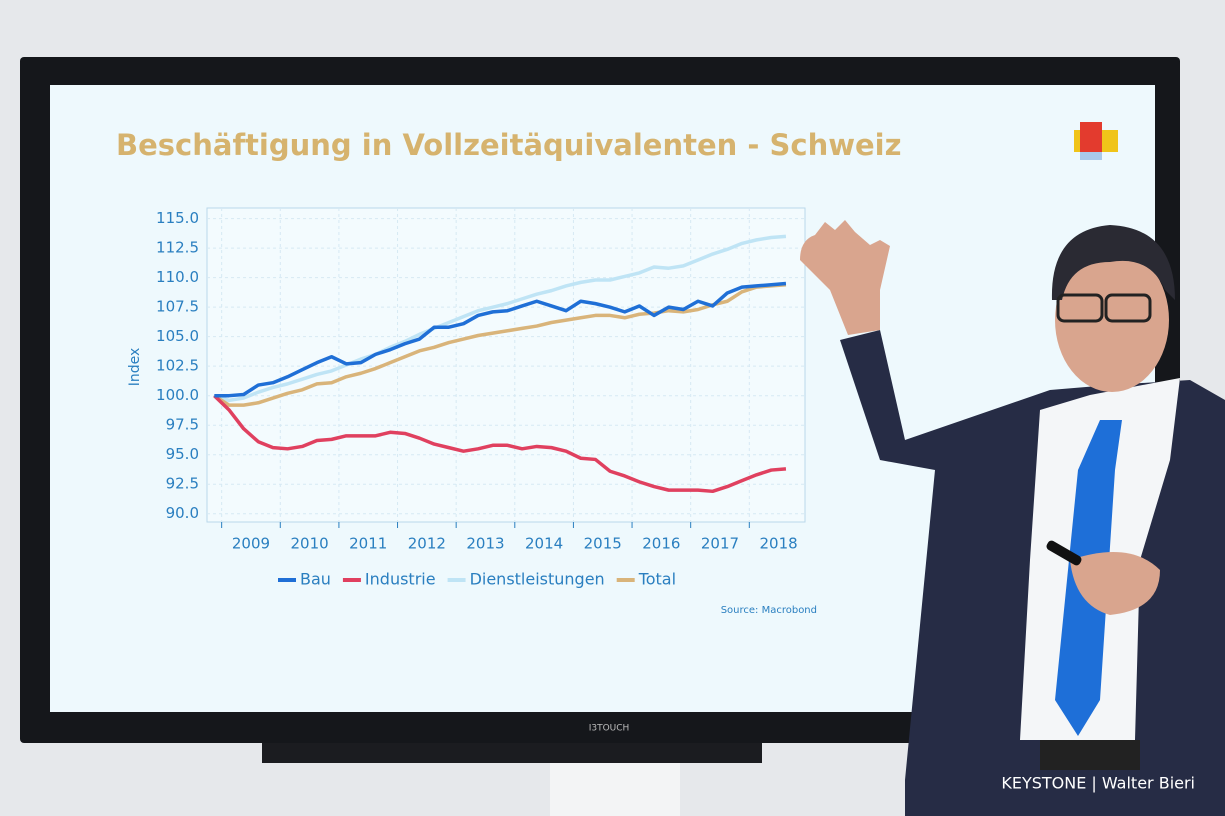  I want to click on x-tick-label: 2018, so click(779, 544).